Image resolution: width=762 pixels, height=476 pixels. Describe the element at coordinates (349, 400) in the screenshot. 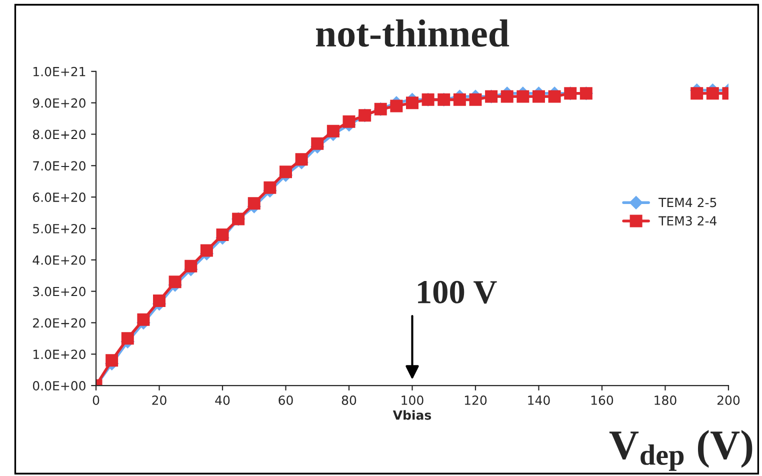

I see `x-tick-label: 80` at that location.